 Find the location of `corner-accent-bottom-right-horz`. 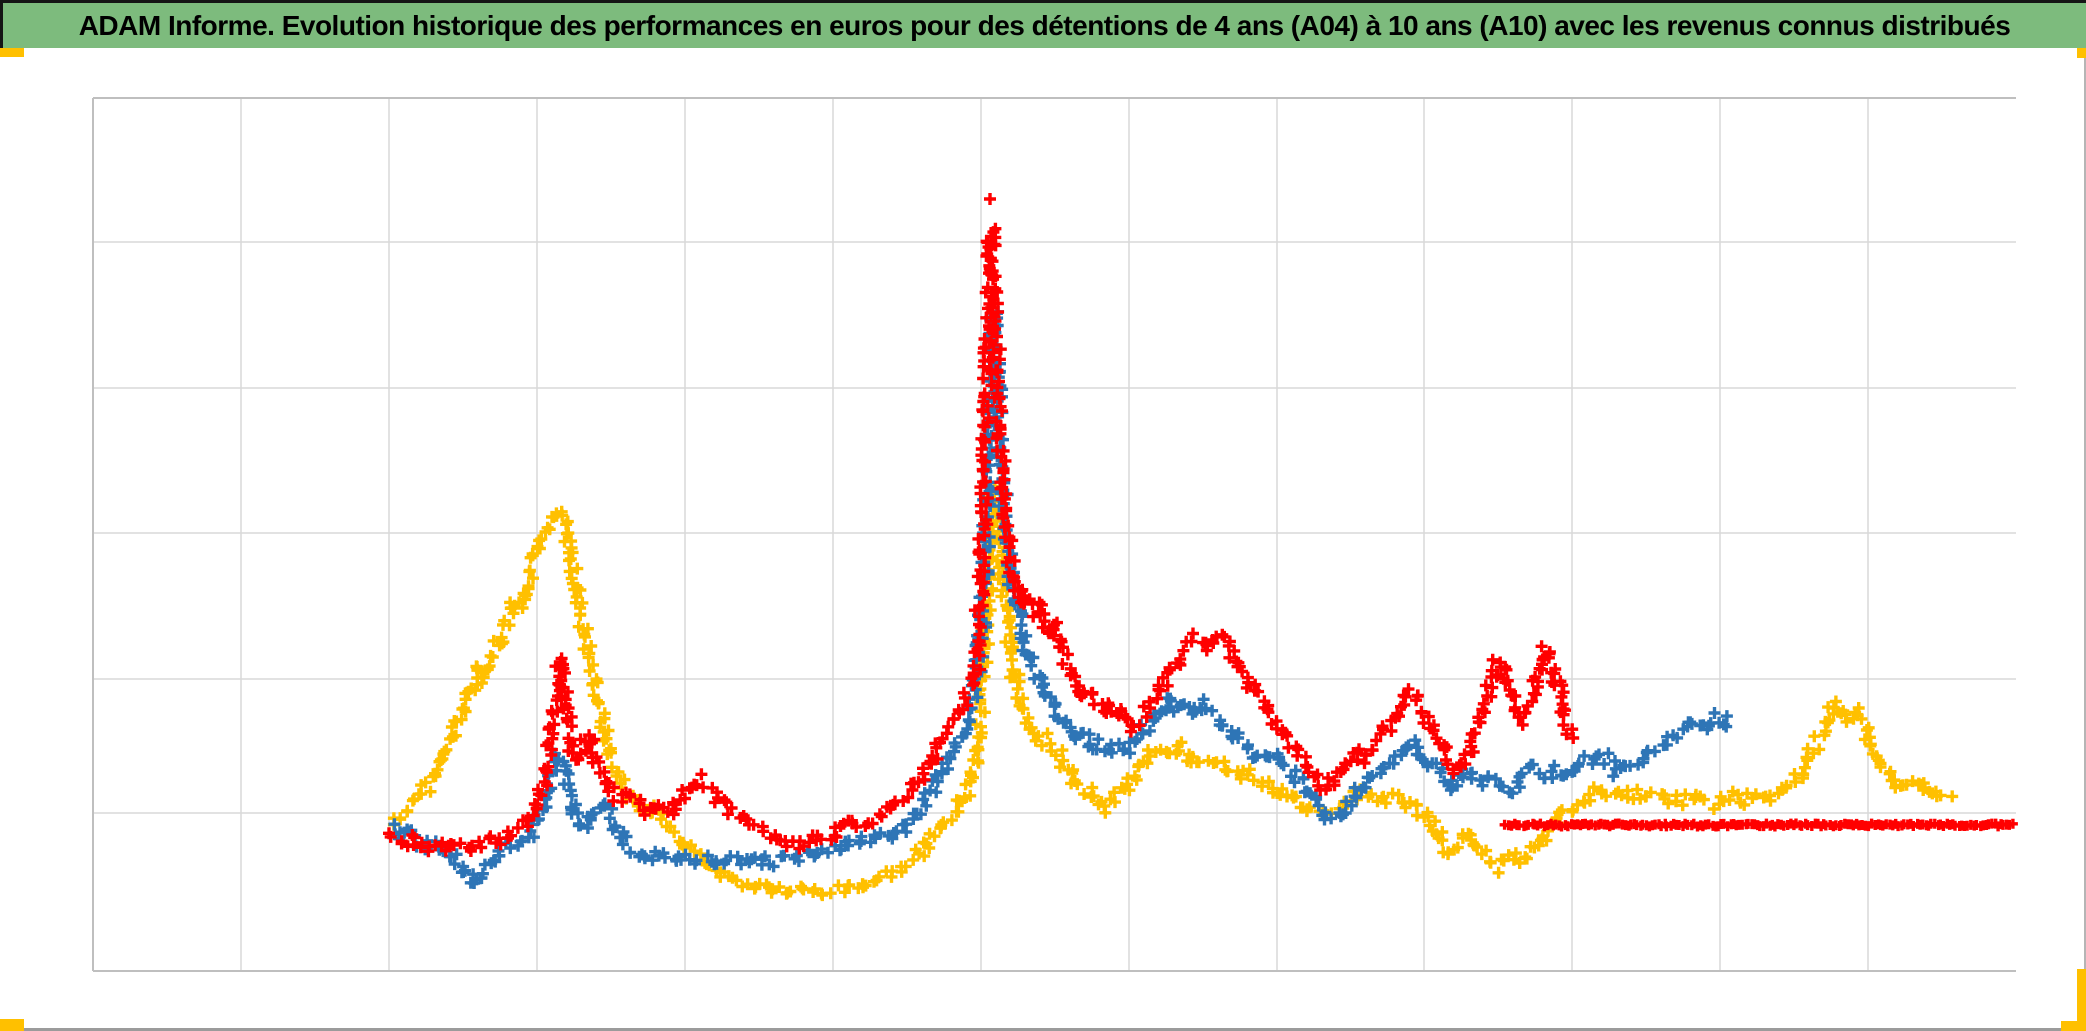

corner-accent-bottom-right-horz is located at coordinates (2073, 1026).